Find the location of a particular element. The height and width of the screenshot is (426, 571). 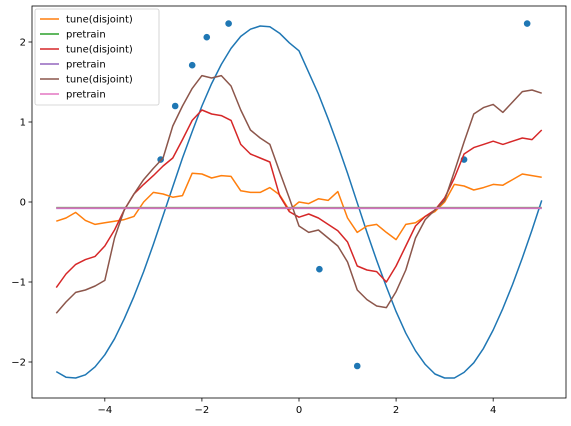

y-tick-label: 2 is located at coordinates (23, 43).